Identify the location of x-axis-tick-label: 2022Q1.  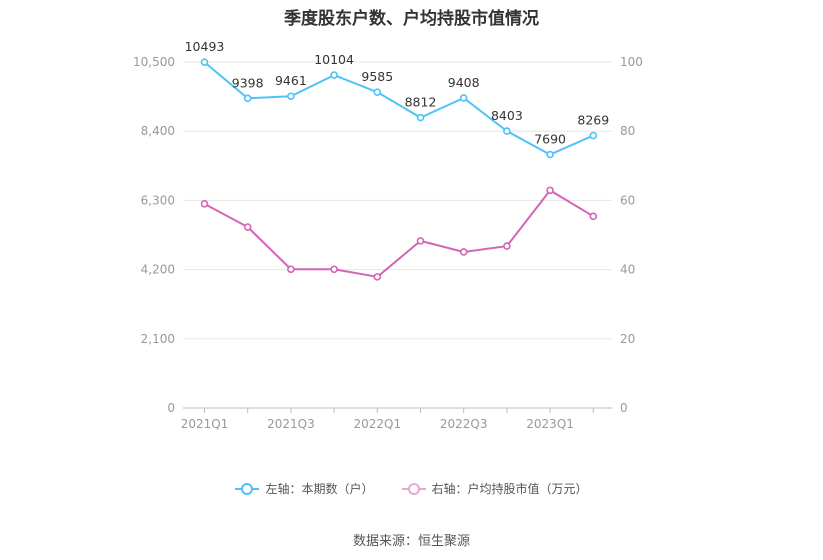
(377, 424).